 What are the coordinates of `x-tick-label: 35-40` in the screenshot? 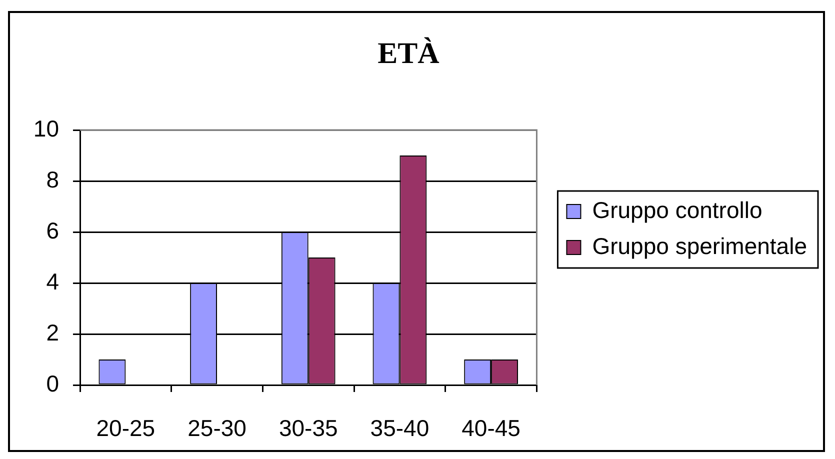 It's located at (400, 428).